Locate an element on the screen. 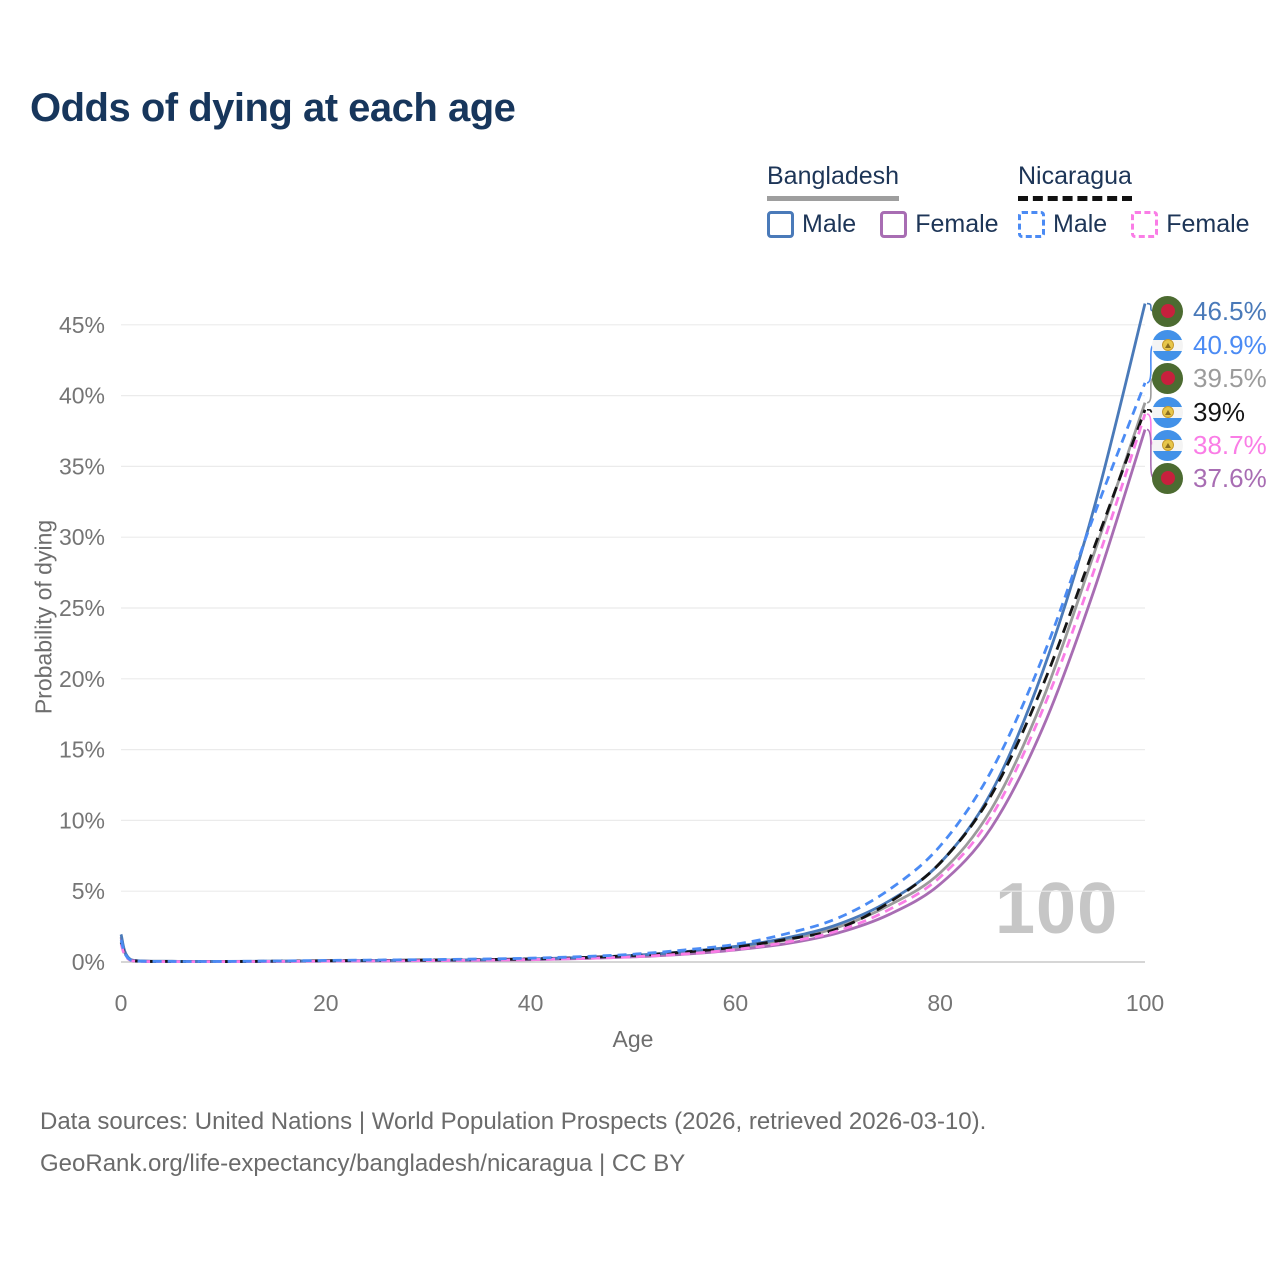  legend-item-nicaragua-female: Female is located at coordinates (1190, 224).